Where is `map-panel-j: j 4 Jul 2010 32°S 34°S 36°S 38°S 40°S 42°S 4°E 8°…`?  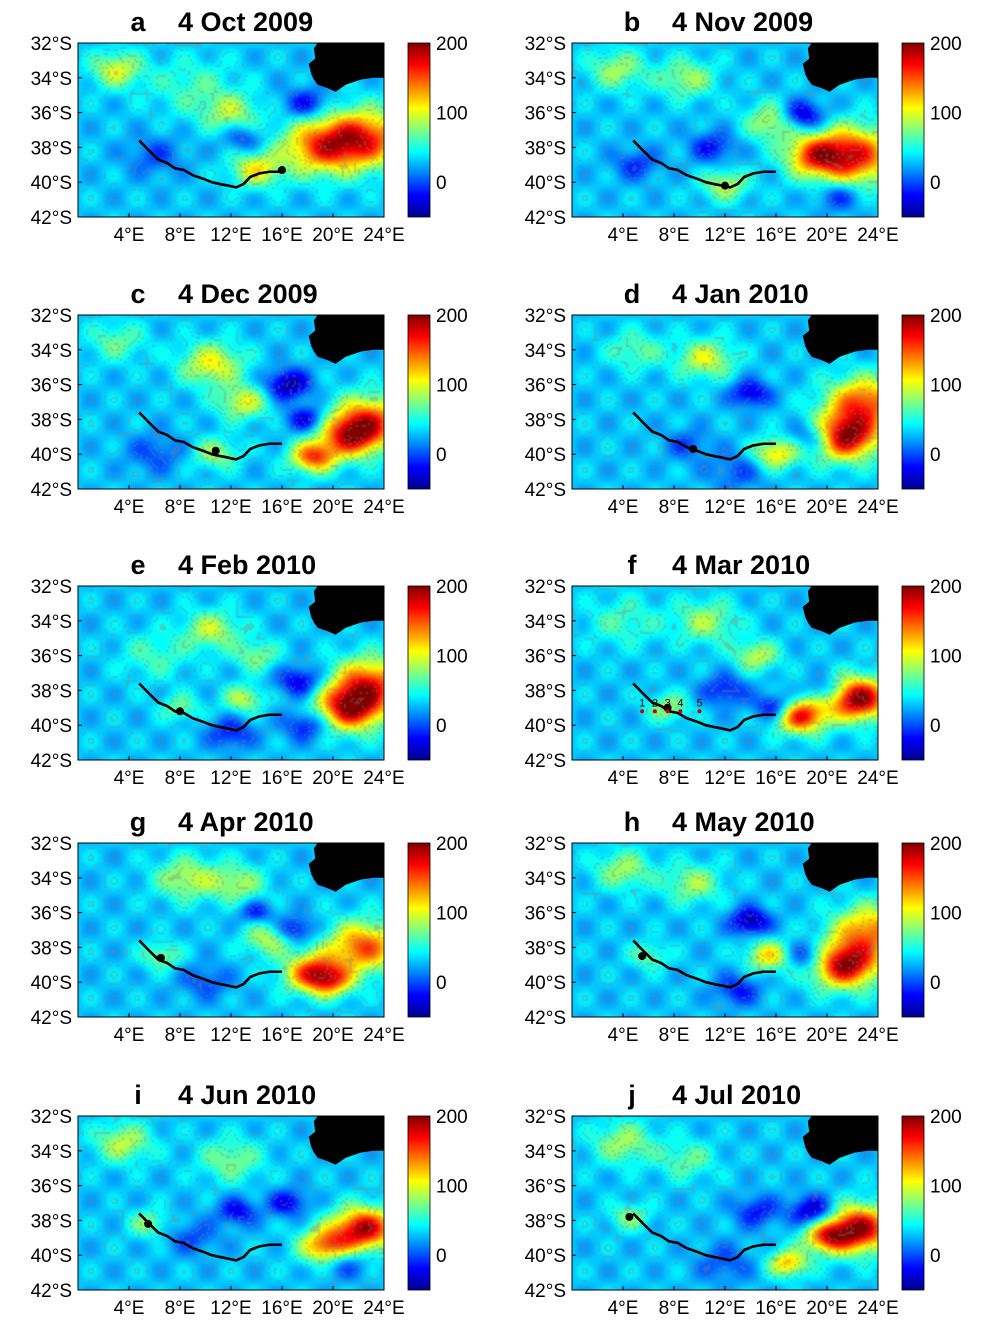 map-panel-j: j 4 Jul 2010 32°S 34°S 36°S 38°S 40°S 42°S 4°E 8°… is located at coordinates (743, 1199).